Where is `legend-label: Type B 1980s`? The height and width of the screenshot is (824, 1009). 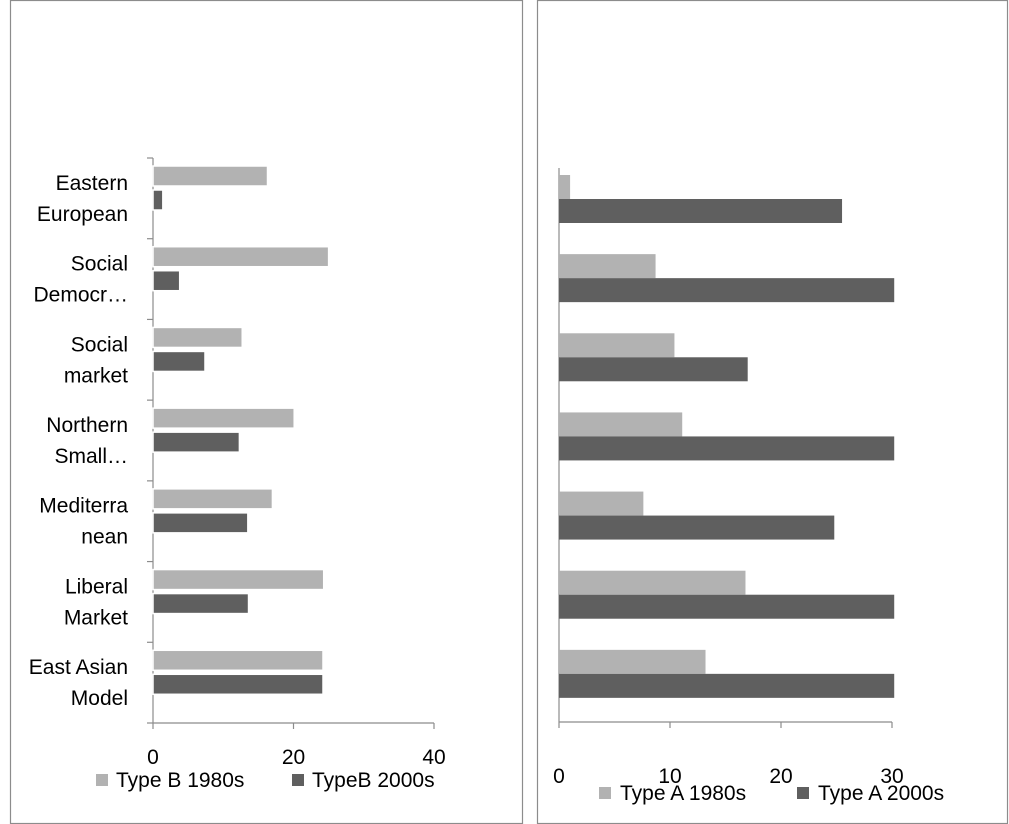
legend-label: Type B 1980s is located at coordinates (180, 780).